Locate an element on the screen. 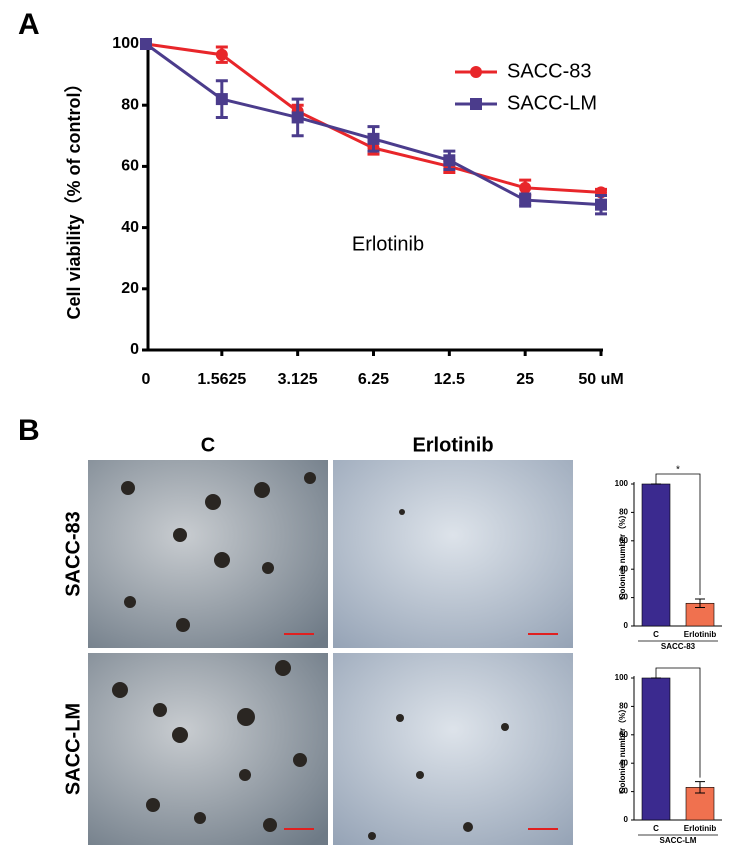  significance: * is located at coordinates (678, 470).